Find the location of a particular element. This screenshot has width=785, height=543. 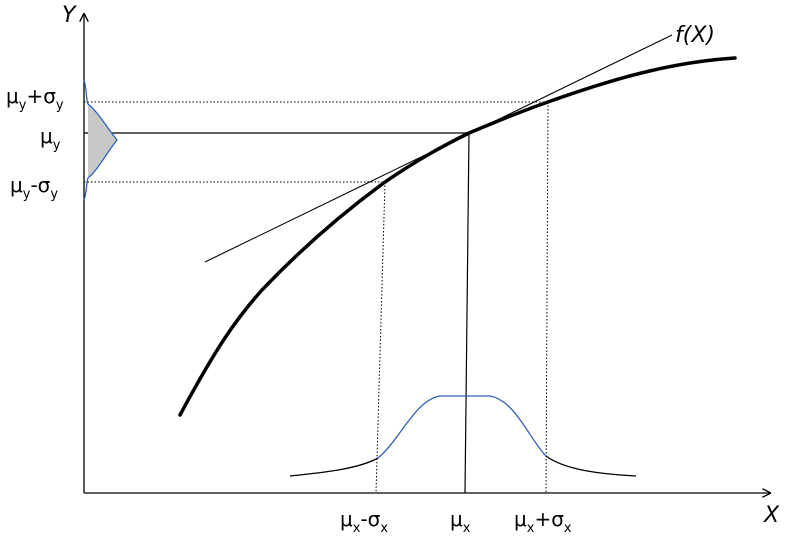

mu-x-plus-sigma-line is located at coordinates (547, 297).